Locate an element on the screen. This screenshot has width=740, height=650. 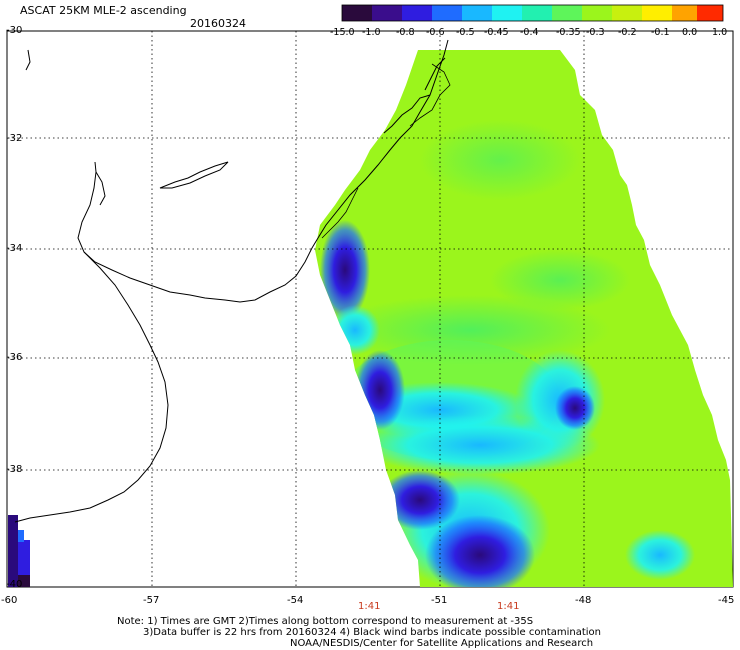
lat-label-32: -32 is located at coordinates (14, 138).